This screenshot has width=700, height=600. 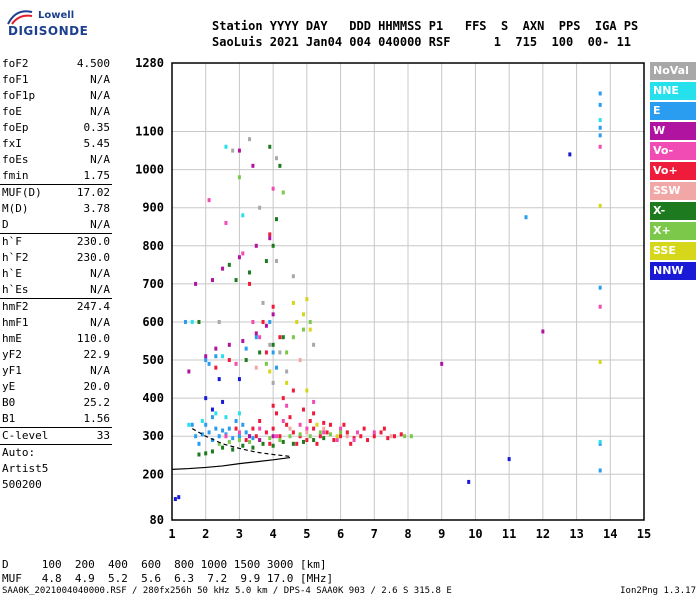 What do you see at coordinates (374, 534) in the screenshot?
I see `x-tick-label: 7` at bounding box center [374, 534].